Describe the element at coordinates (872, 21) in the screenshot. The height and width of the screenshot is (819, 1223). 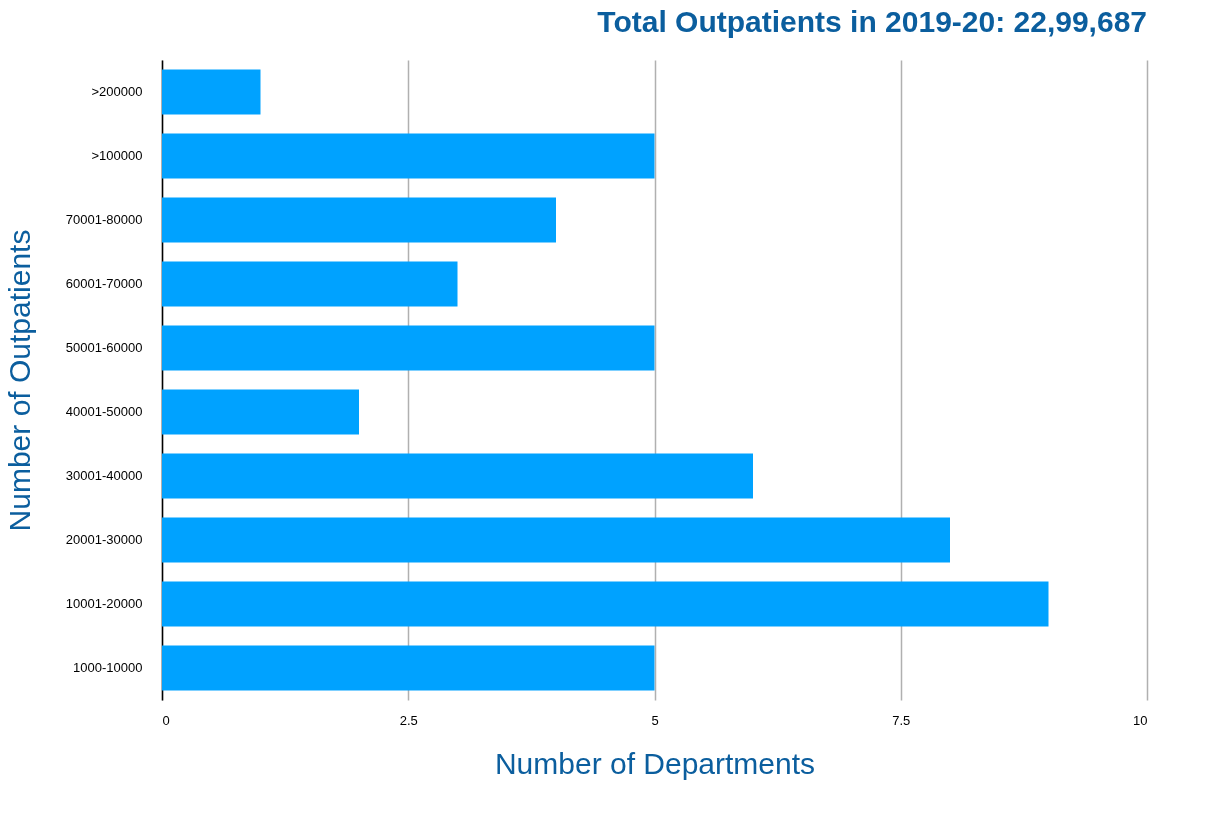
I see `chart-title: Total Outpatients in 2019-20: 22,99,687` at that location.